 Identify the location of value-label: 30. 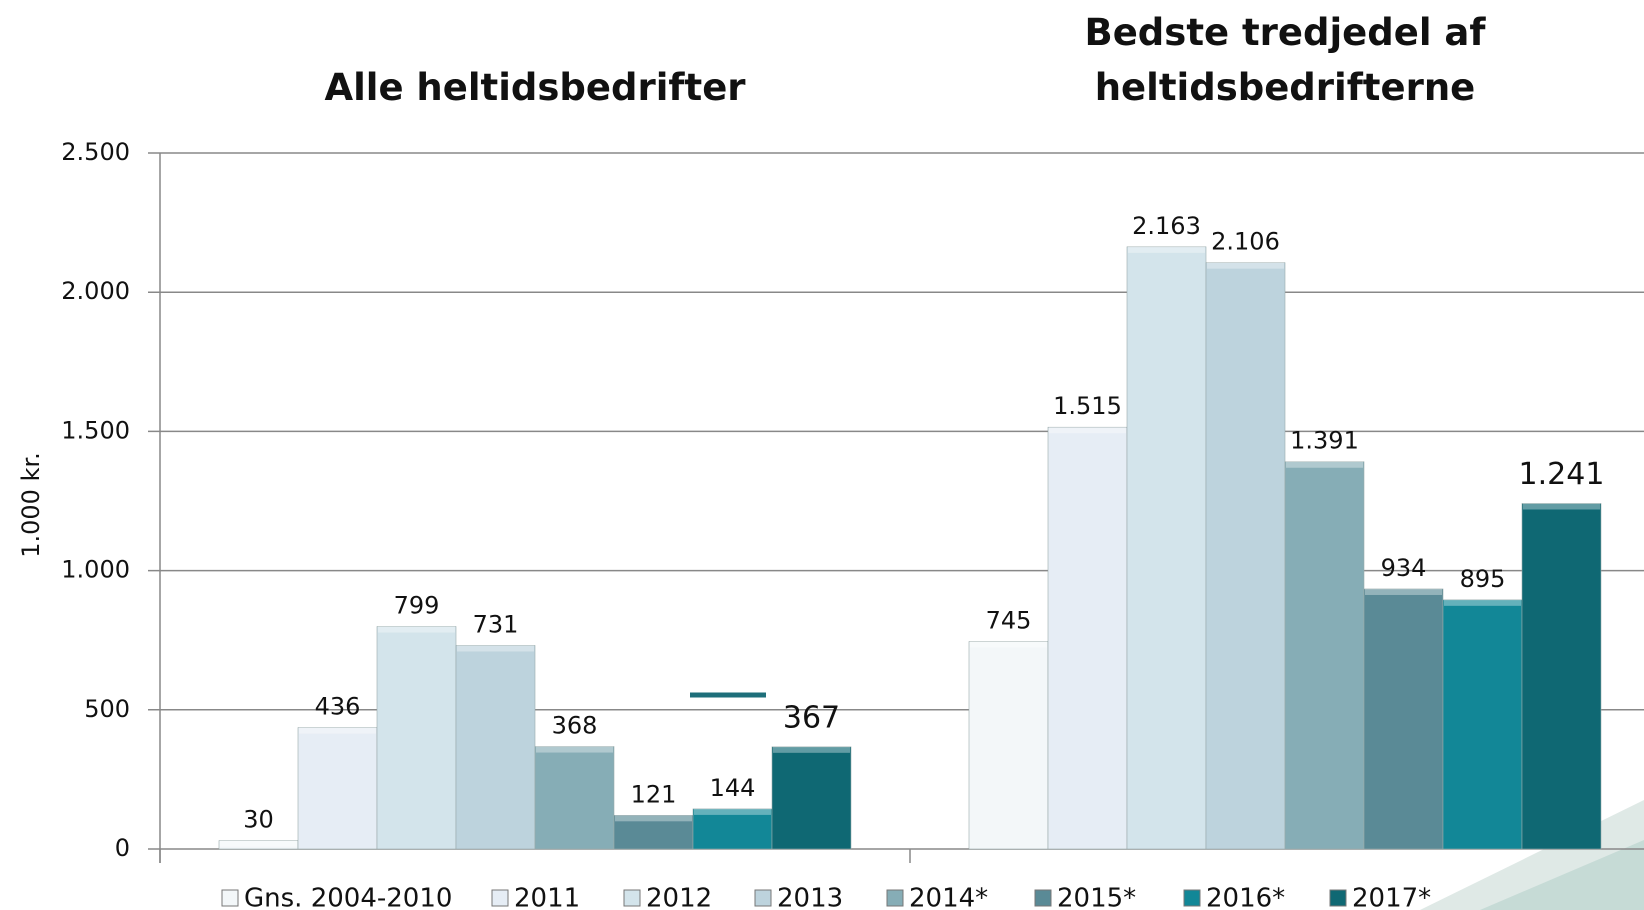
(258, 820).